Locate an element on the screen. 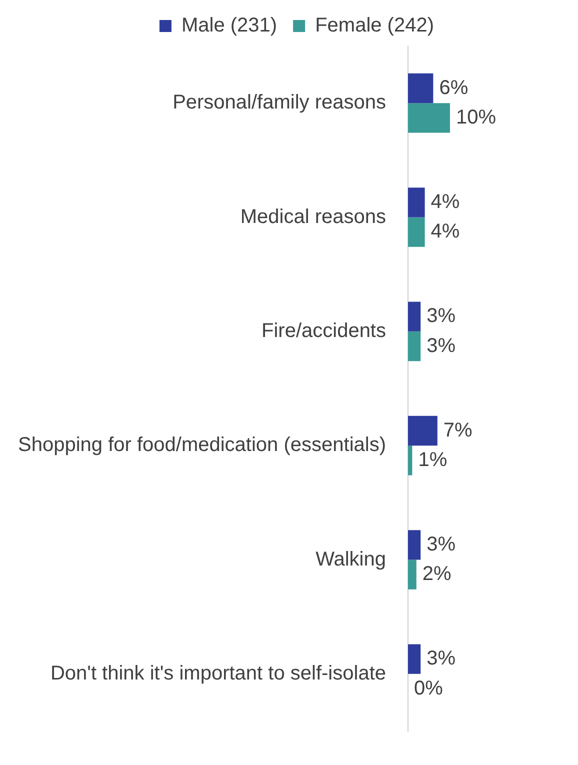 The height and width of the screenshot is (765, 578). y-tick-label: Medical reasons is located at coordinates (313, 217).